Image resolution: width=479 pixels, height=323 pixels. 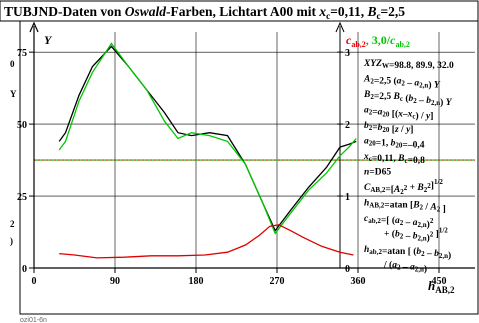 I want to click on y-tick-label: 50, so click(x=22, y=125).